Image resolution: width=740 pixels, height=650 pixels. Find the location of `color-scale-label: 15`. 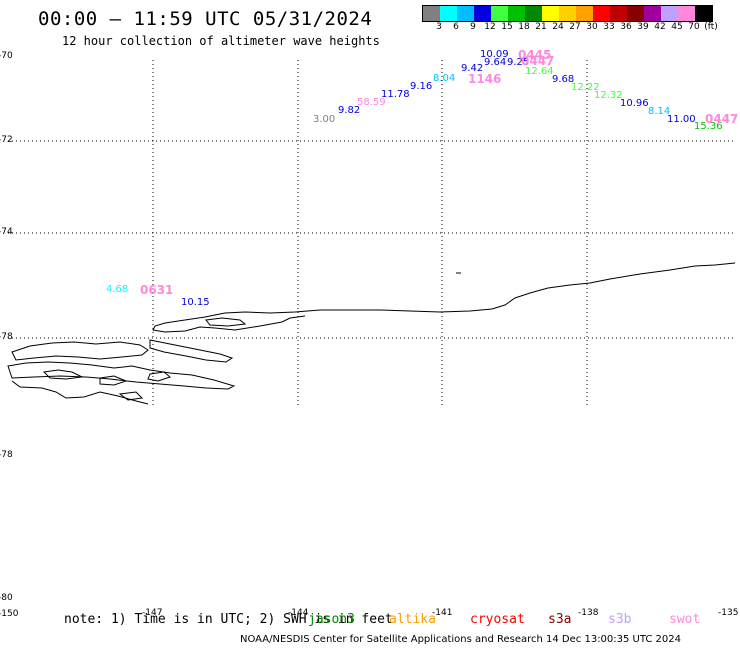

color-scale-label: 15 is located at coordinates (507, 27).